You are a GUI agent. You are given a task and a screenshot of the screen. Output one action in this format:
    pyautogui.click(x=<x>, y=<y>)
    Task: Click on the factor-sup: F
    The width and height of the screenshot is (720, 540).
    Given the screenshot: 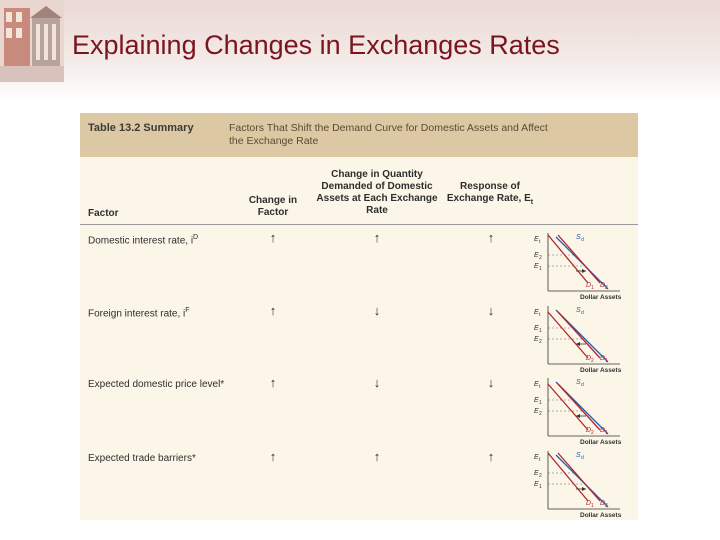 What is the action you would take?
    pyautogui.click(x=187, y=310)
    